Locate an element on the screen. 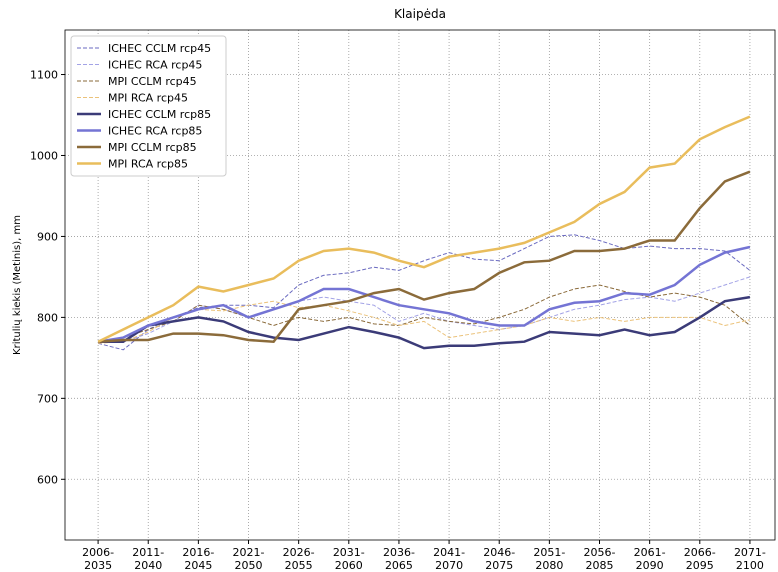 The height and width of the screenshot is (572, 778). y-tick-label: 1000 is located at coordinates (44, 155).